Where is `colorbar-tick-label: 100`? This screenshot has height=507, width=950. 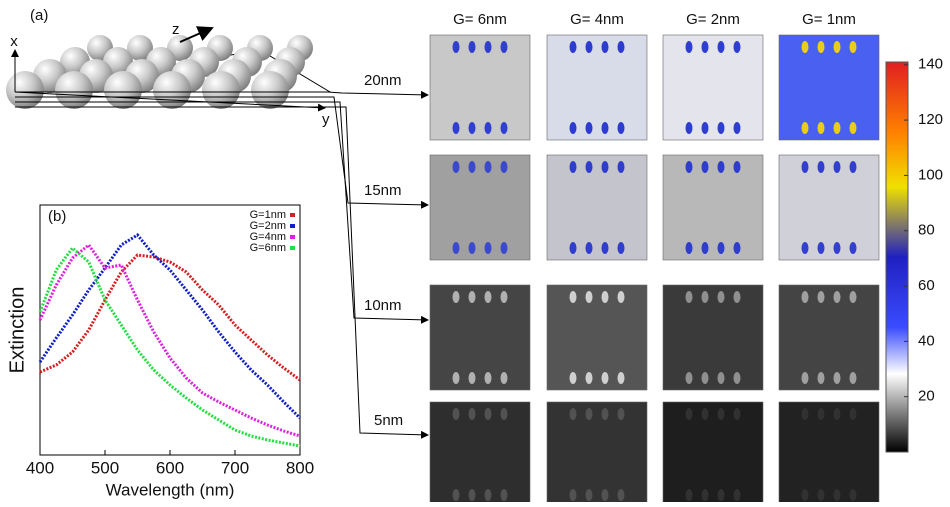
colorbar-tick-label: 100 is located at coordinates (930, 174).